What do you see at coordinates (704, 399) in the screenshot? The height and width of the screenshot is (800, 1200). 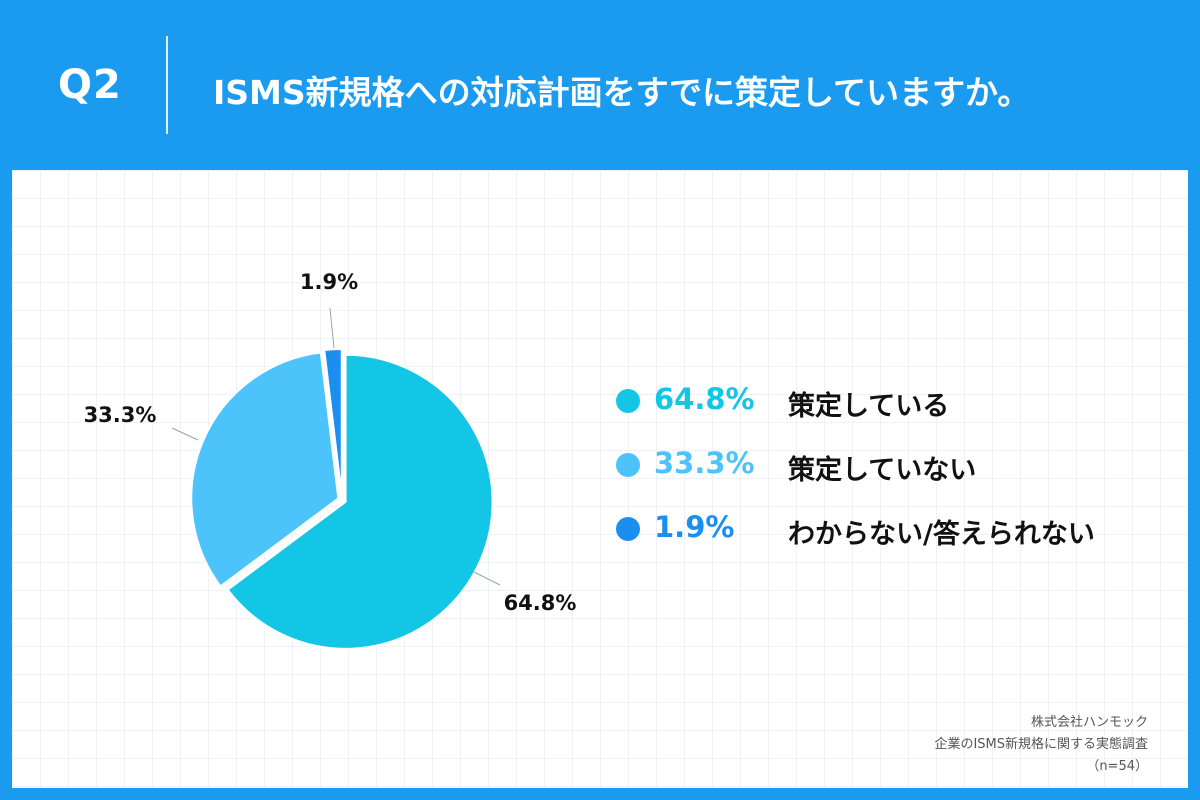 I see `legend-percent: 64.8%` at bounding box center [704, 399].